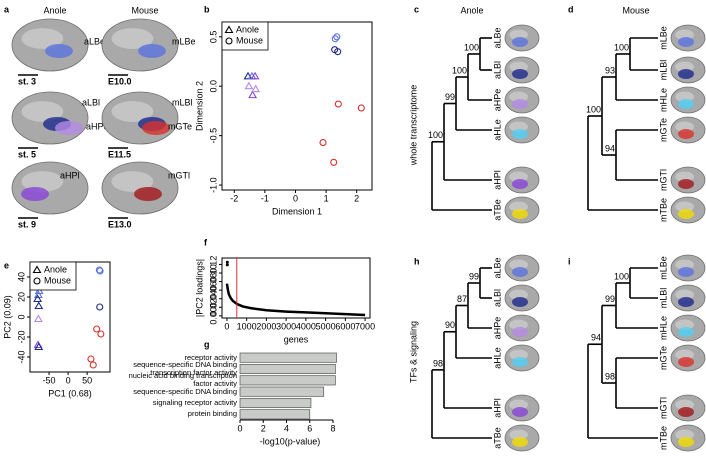 The image size is (706, 463). I want to click on leaf-label: mTBe, so click(663, 438).